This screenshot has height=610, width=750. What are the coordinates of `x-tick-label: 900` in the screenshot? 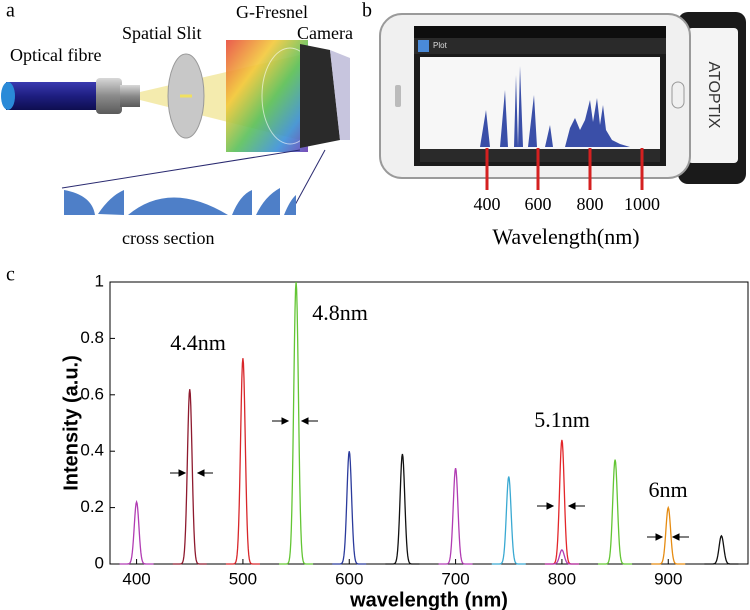 It's located at (668, 578).